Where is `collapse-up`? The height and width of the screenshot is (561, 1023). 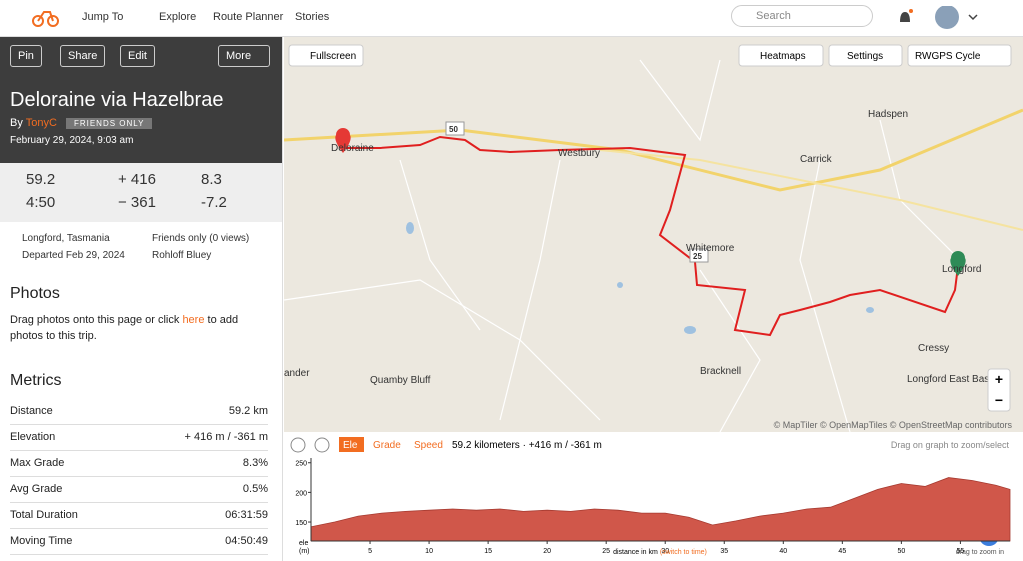
collapse-up is located at coordinates (298, 445).